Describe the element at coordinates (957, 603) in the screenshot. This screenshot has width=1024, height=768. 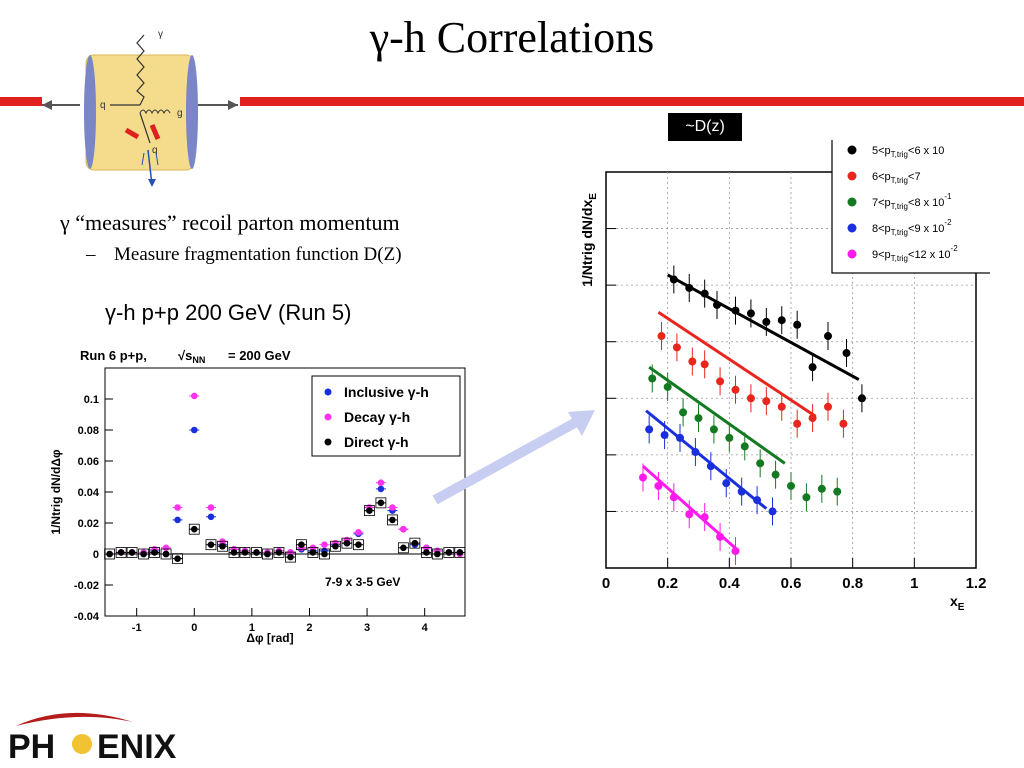
I see `chart-right-xlabel: xE` at that location.